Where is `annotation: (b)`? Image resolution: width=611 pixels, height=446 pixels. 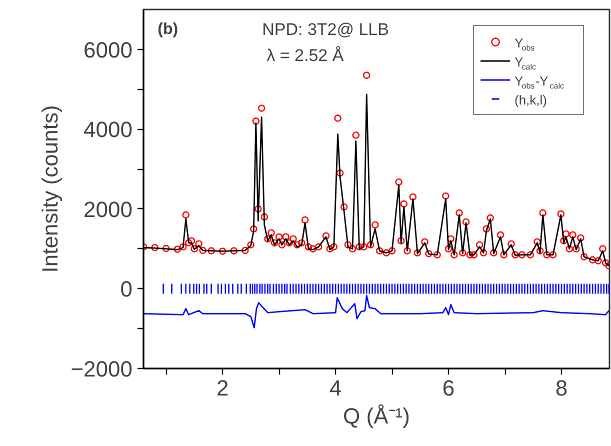
annotation: (b) is located at coordinates (168, 29).